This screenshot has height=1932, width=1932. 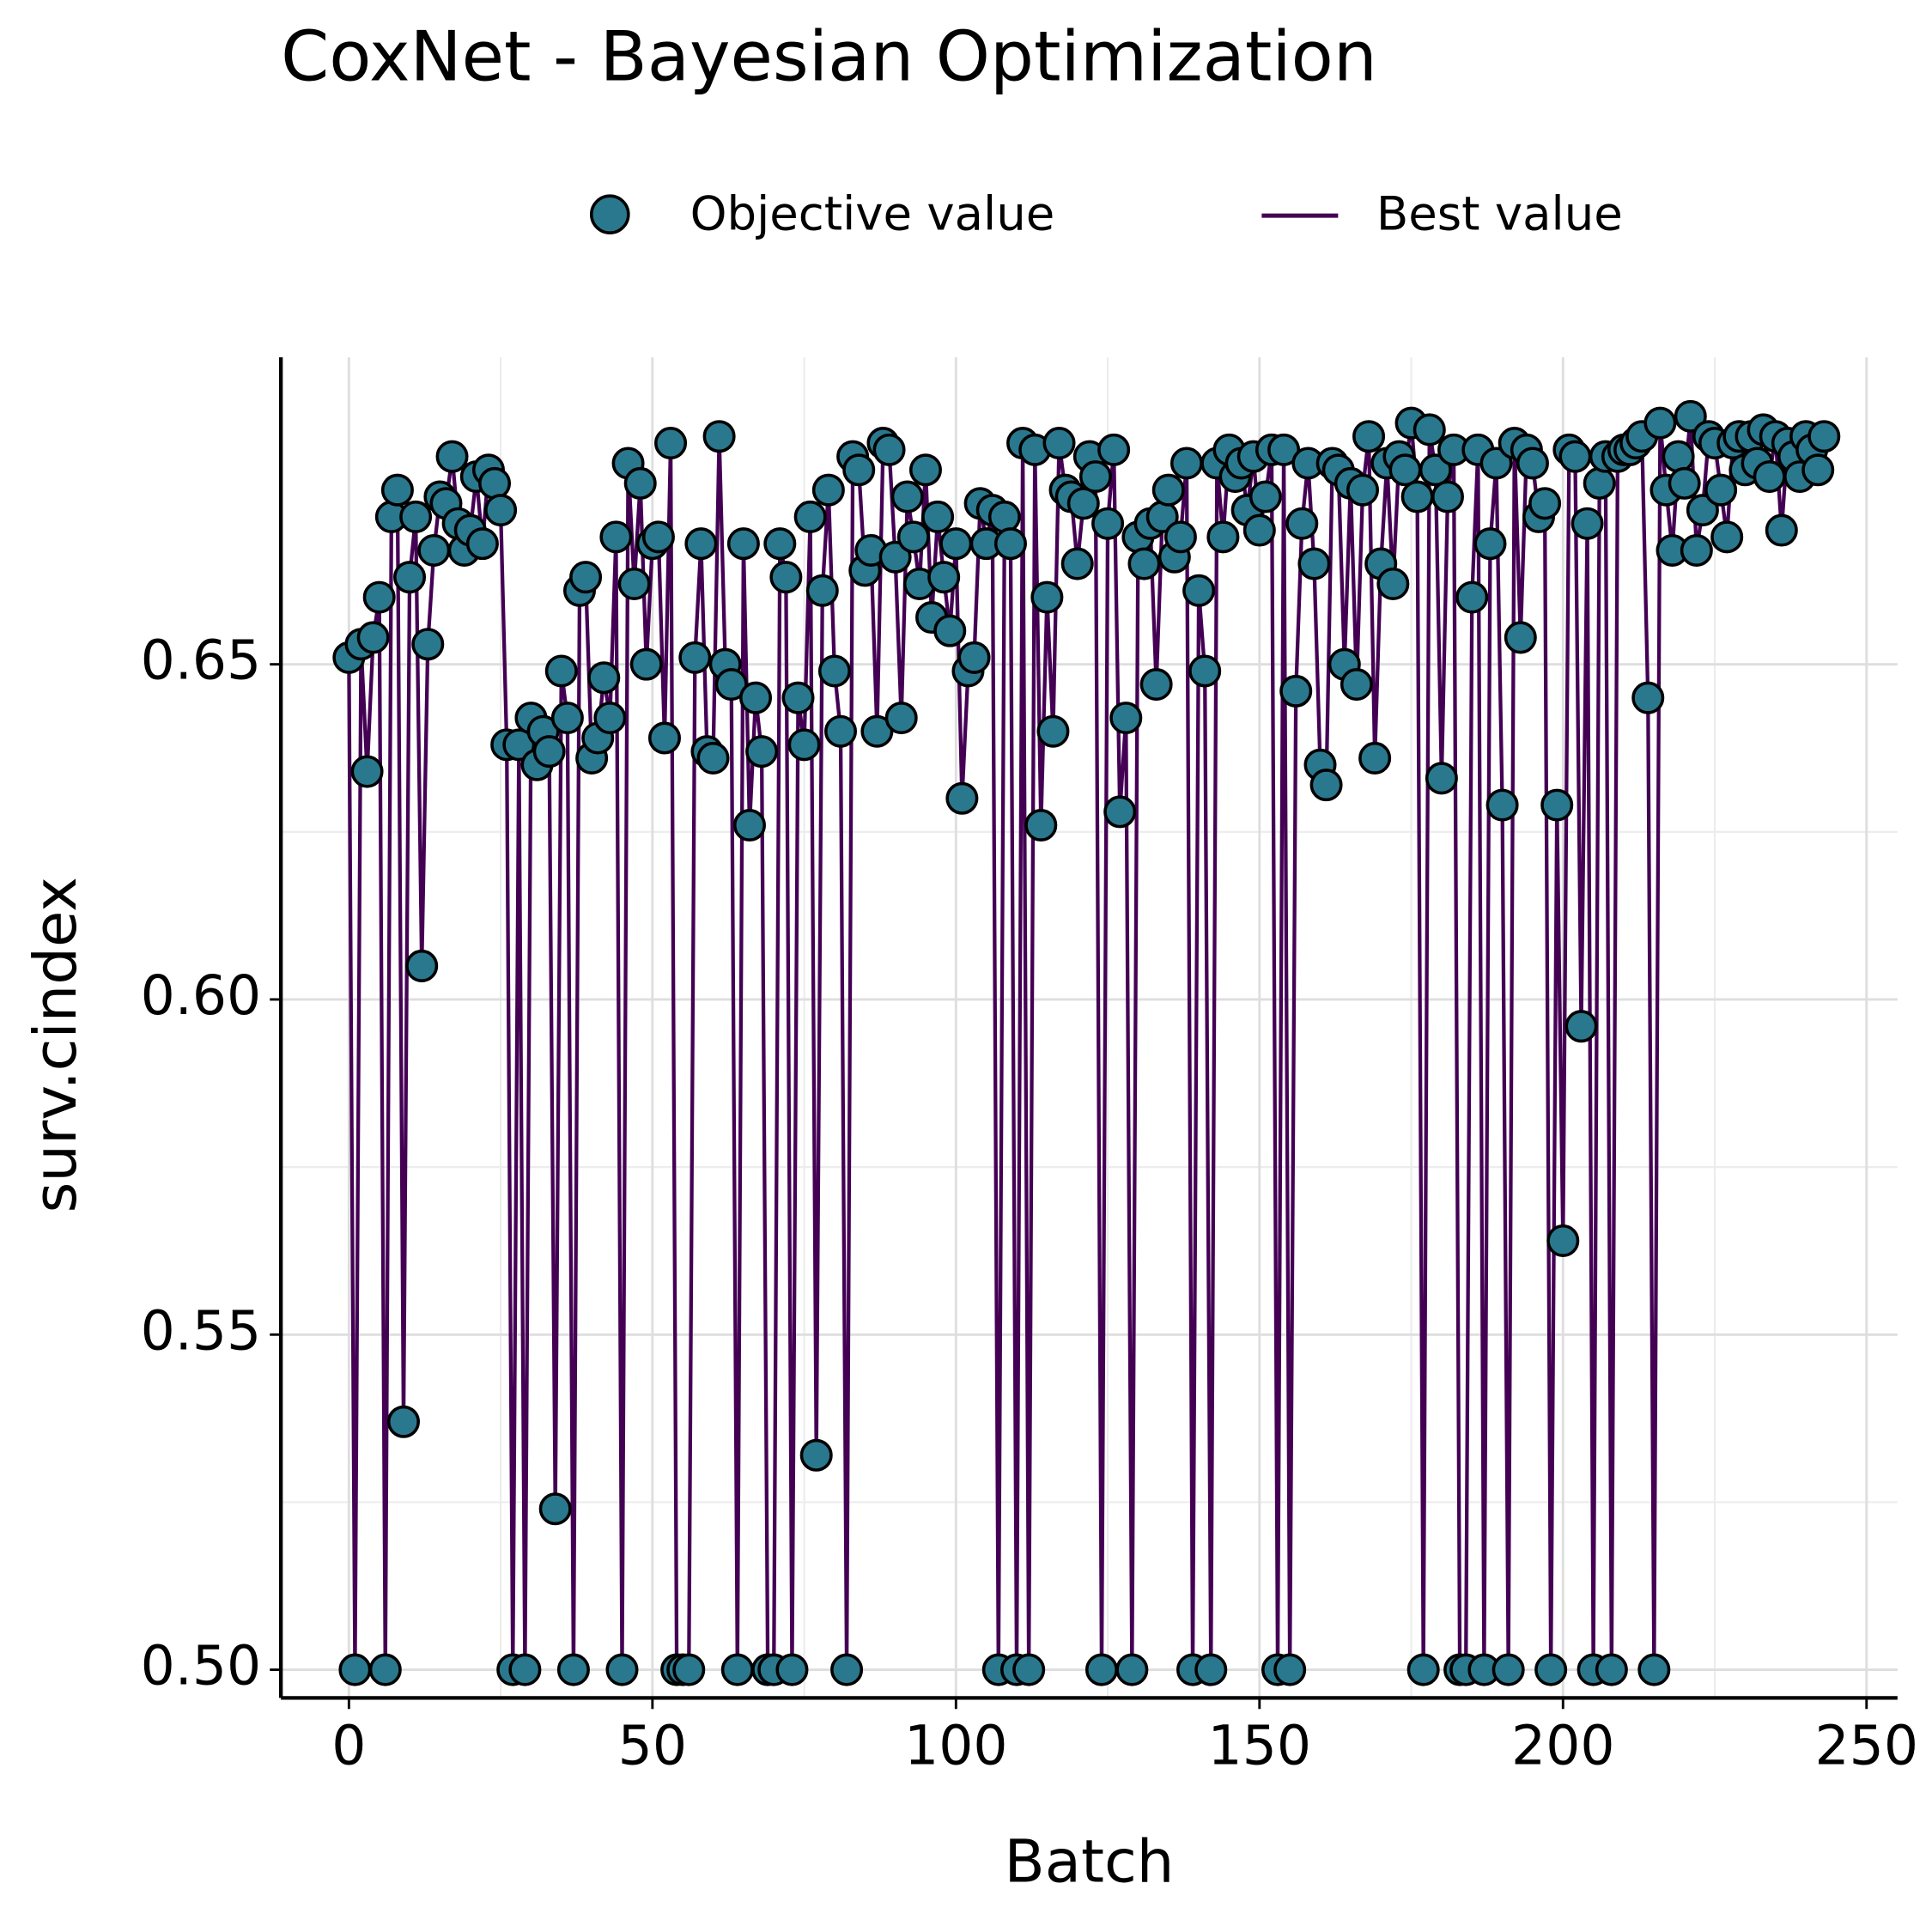 What do you see at coordinates (652, 1745) in the screenshot?
I see `x-tick-label: 50` at bounding box center [652, 1745].